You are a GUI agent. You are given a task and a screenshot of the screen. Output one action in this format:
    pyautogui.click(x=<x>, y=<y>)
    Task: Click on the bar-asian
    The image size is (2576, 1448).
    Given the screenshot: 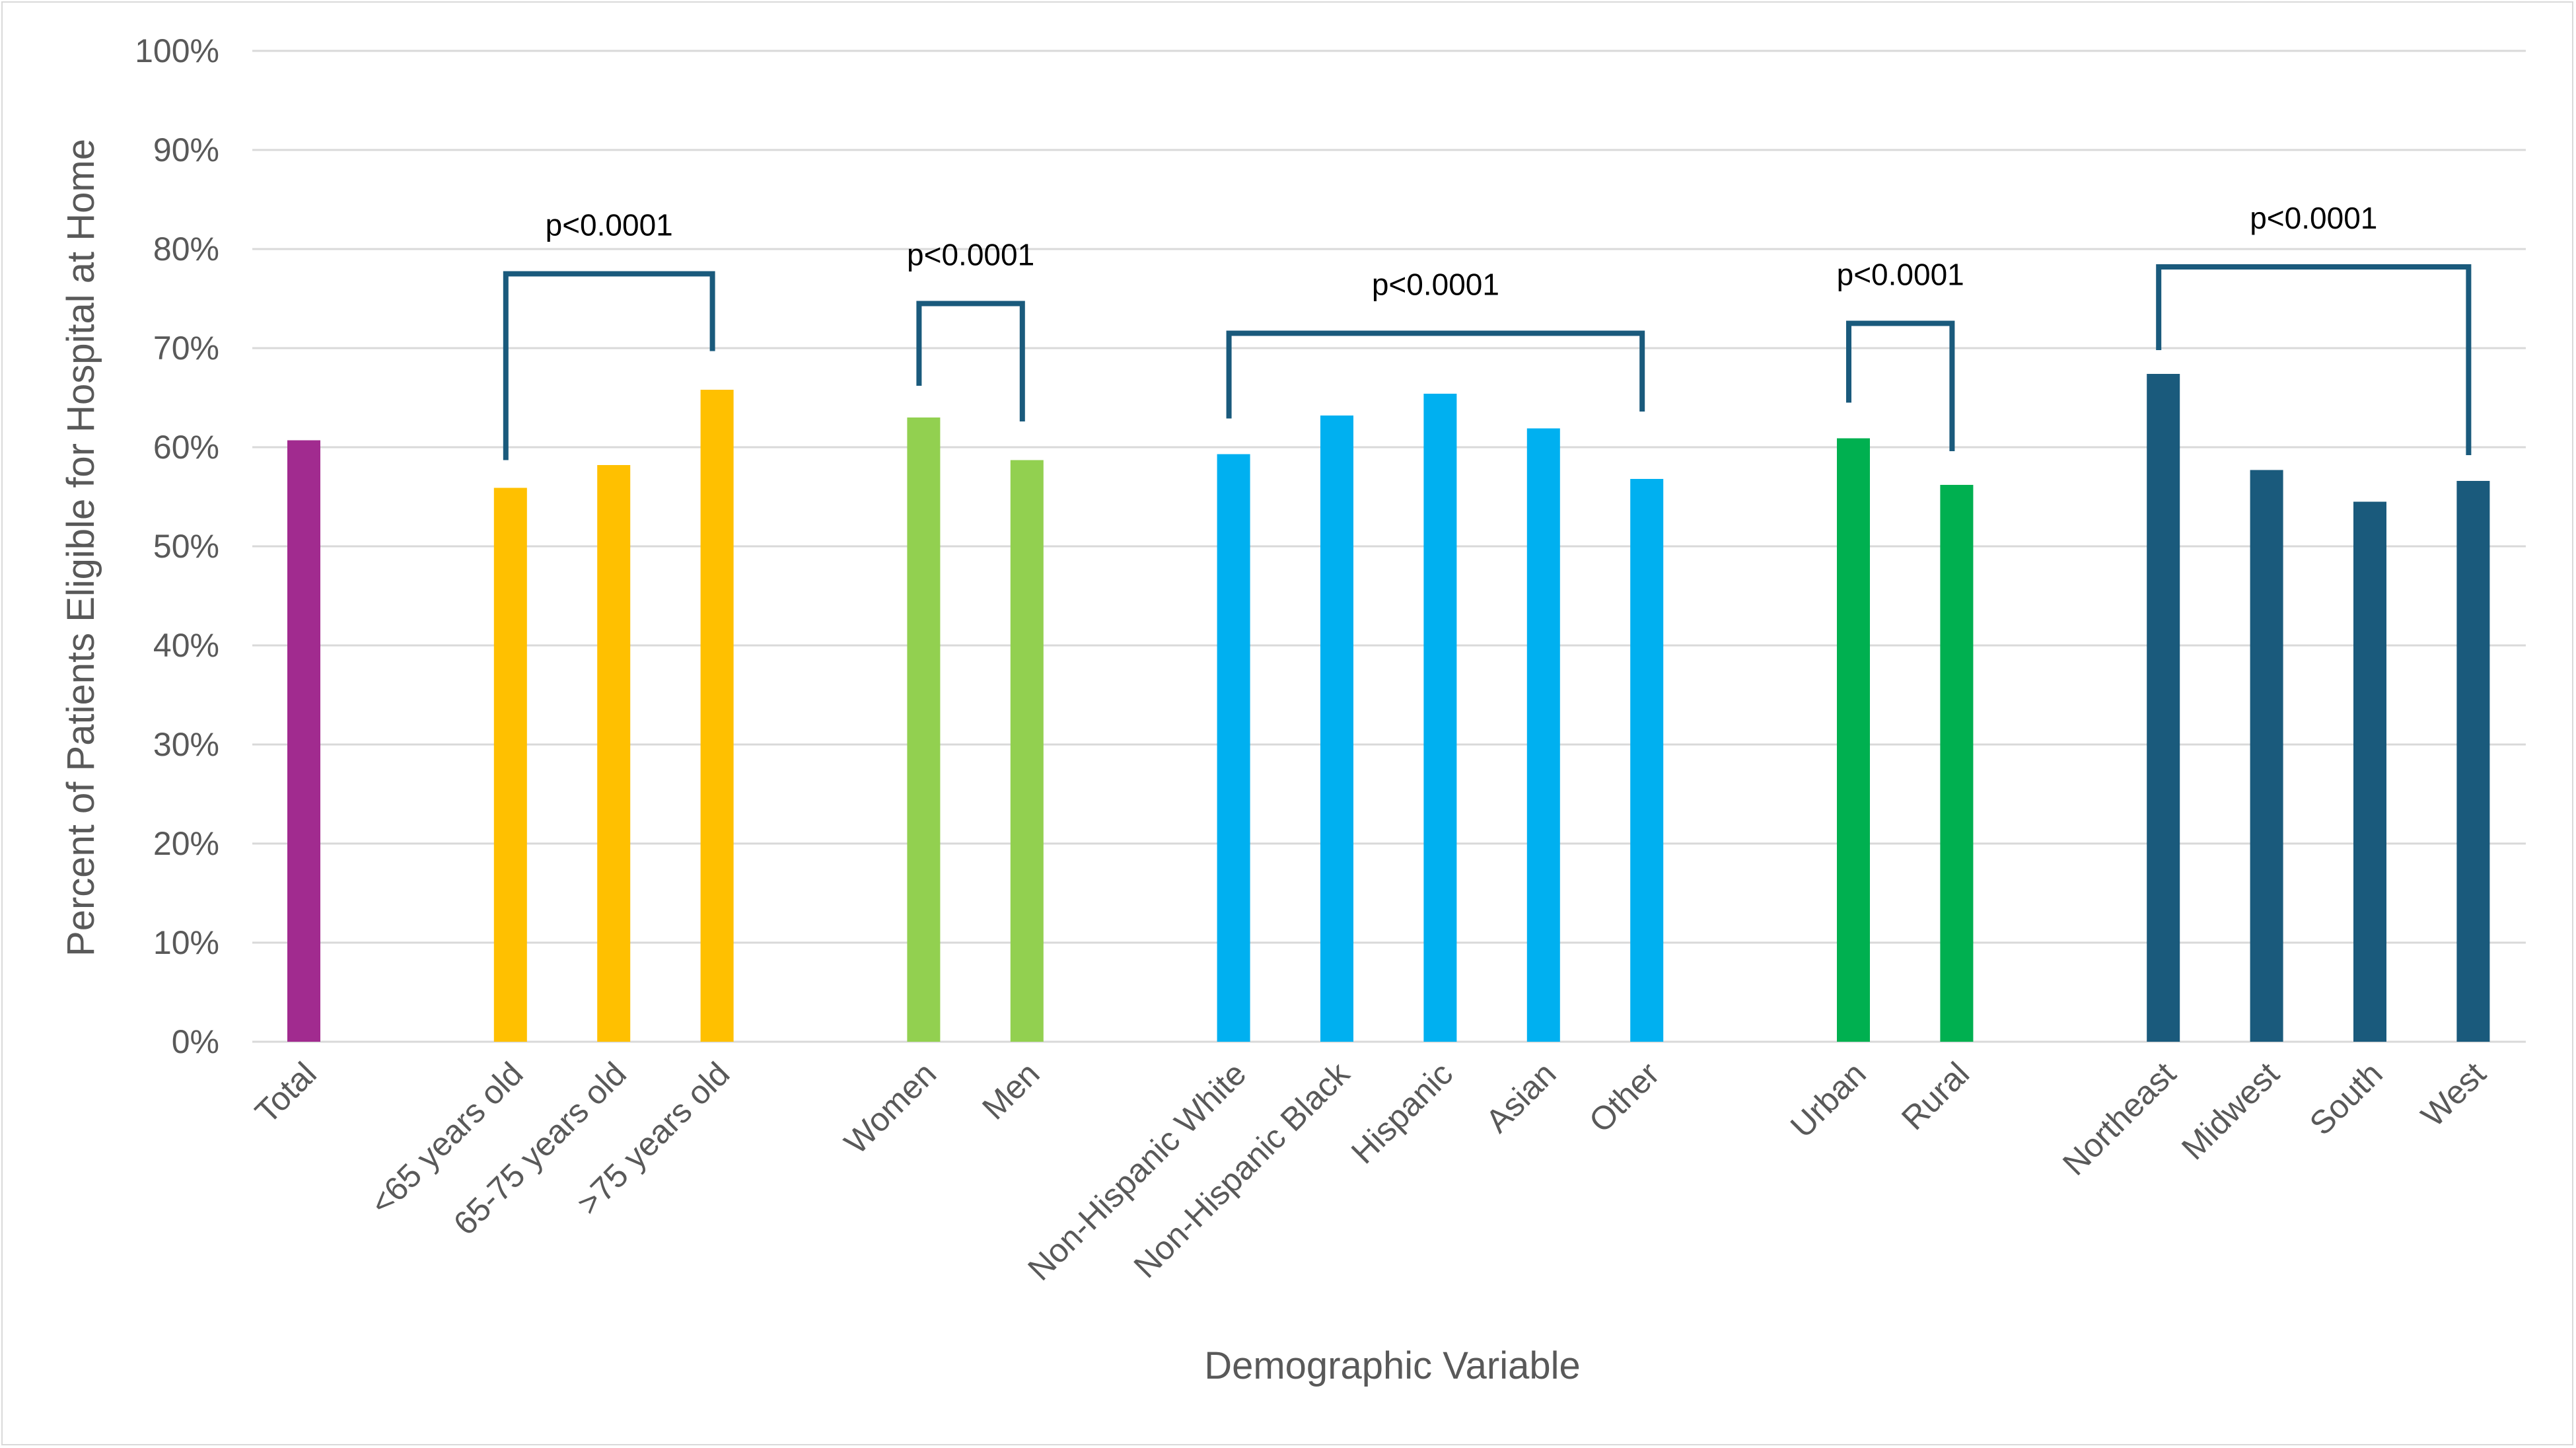 What is the action you would take?
    pyautogui.click(x=1543, y=735)
    